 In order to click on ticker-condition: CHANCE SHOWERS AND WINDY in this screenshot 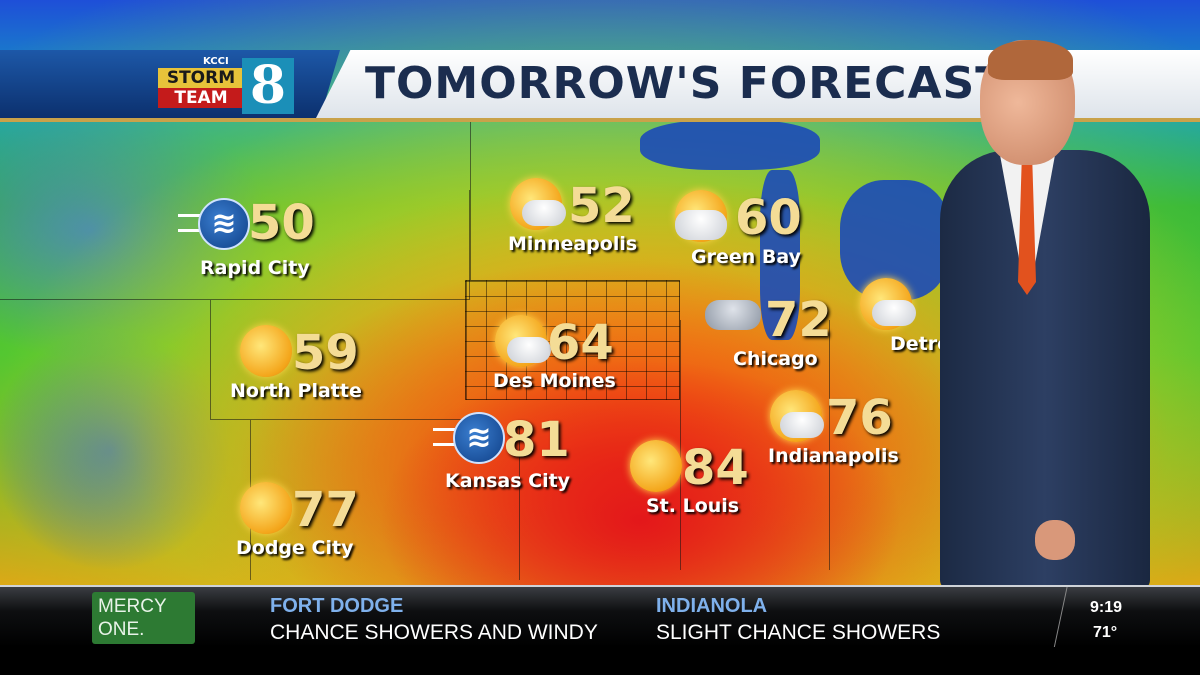, I will do `click(434, 632)`.